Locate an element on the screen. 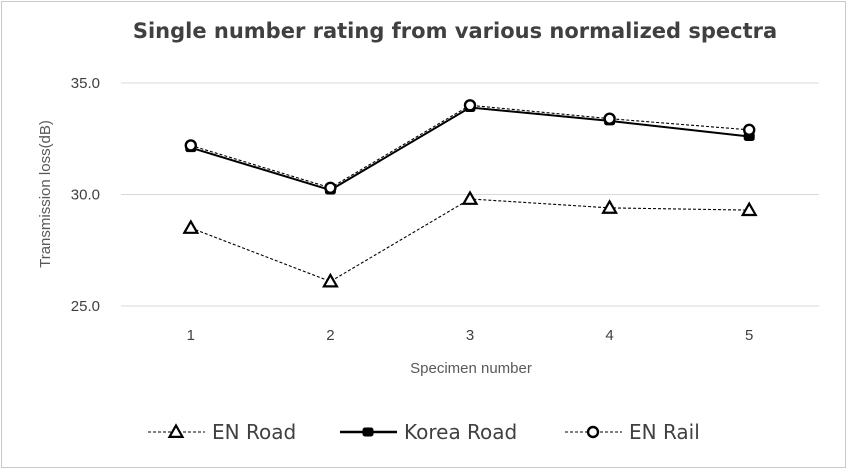 This screenshot has width=847, height=469. series-en-rail is located at coordinates (470, 147).